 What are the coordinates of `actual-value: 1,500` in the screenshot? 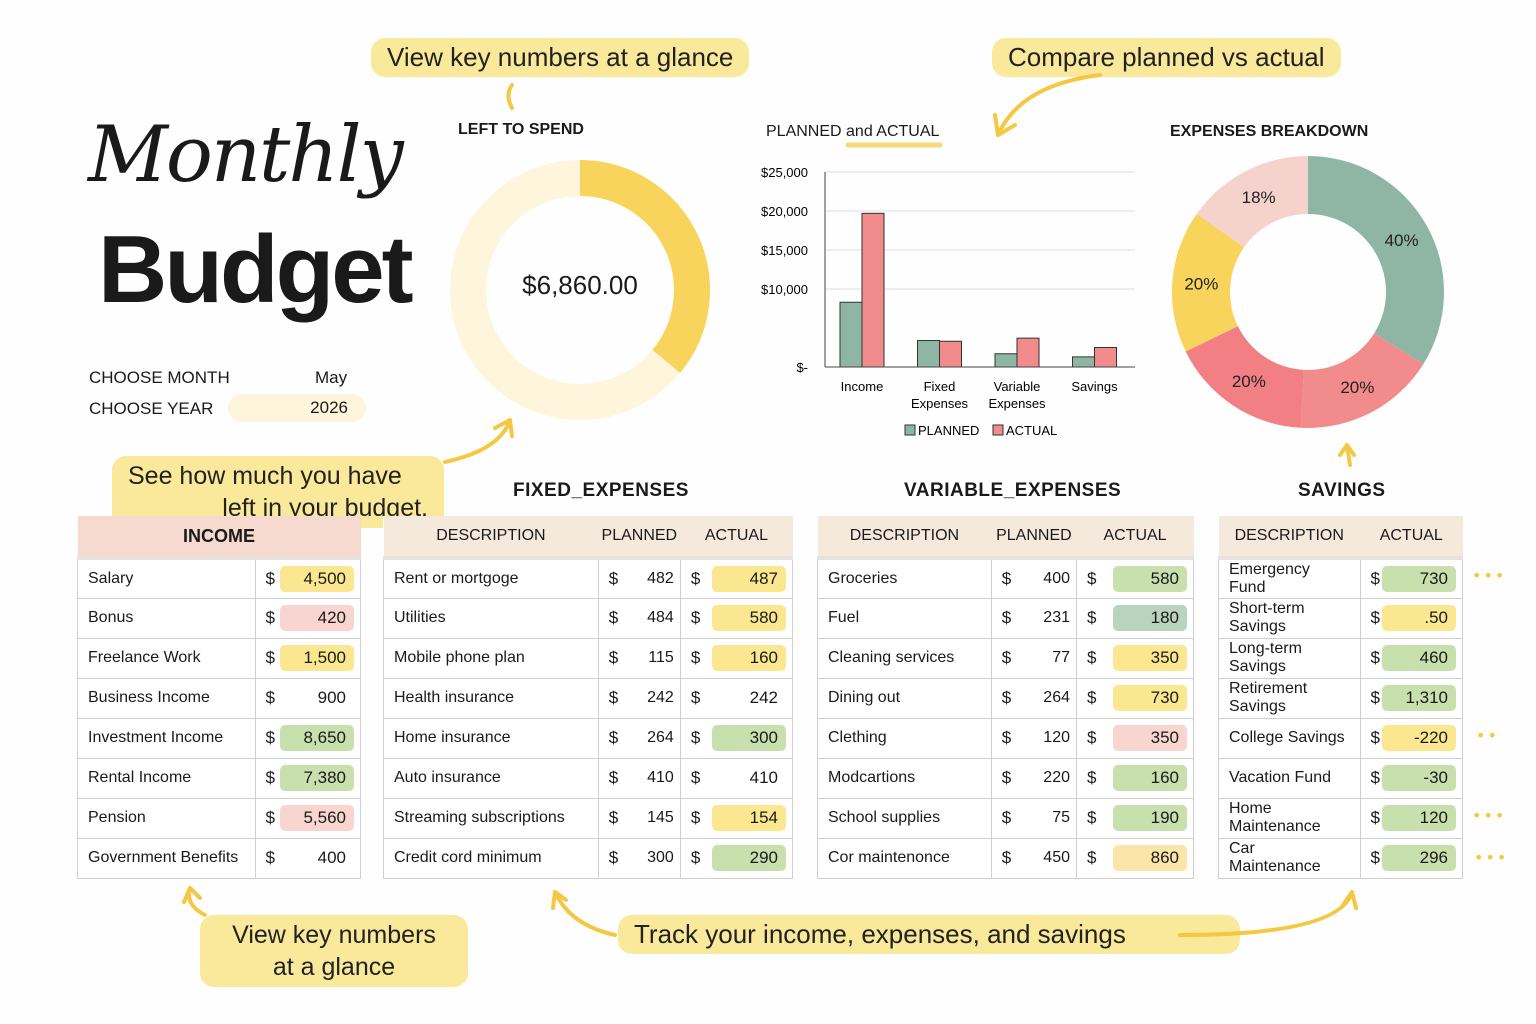 It's located at (317, 658).